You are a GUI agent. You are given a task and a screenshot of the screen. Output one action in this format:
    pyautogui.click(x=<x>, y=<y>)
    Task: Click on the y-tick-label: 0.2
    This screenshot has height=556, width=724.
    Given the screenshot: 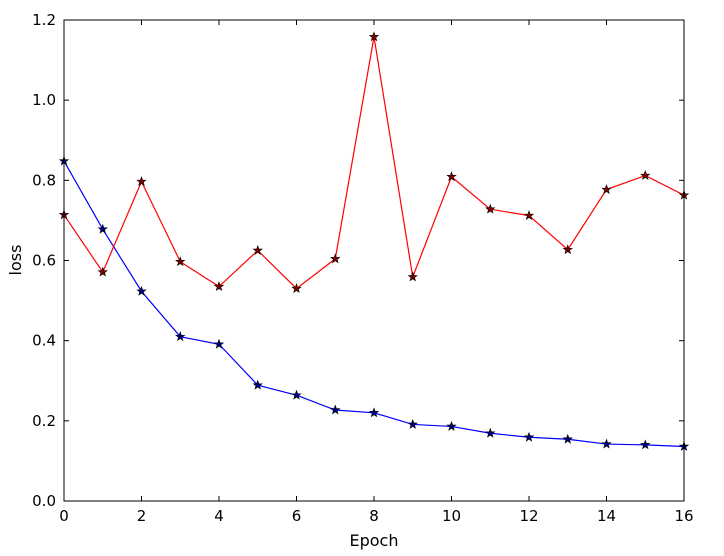 What is the action you would take?
    pyautogui.click(x=44, y=421)
    